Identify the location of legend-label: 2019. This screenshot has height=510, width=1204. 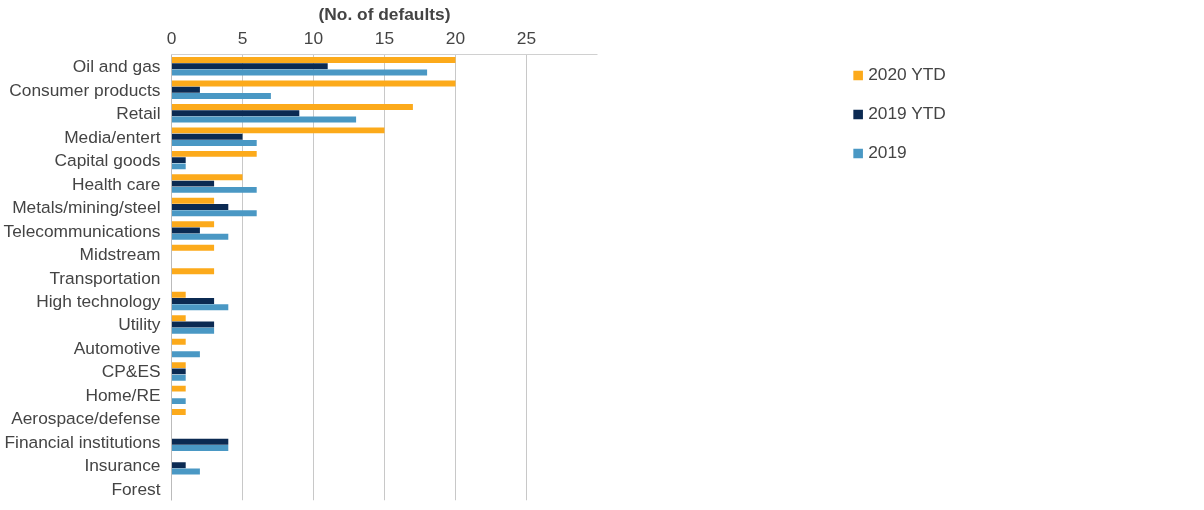
(887, 152).